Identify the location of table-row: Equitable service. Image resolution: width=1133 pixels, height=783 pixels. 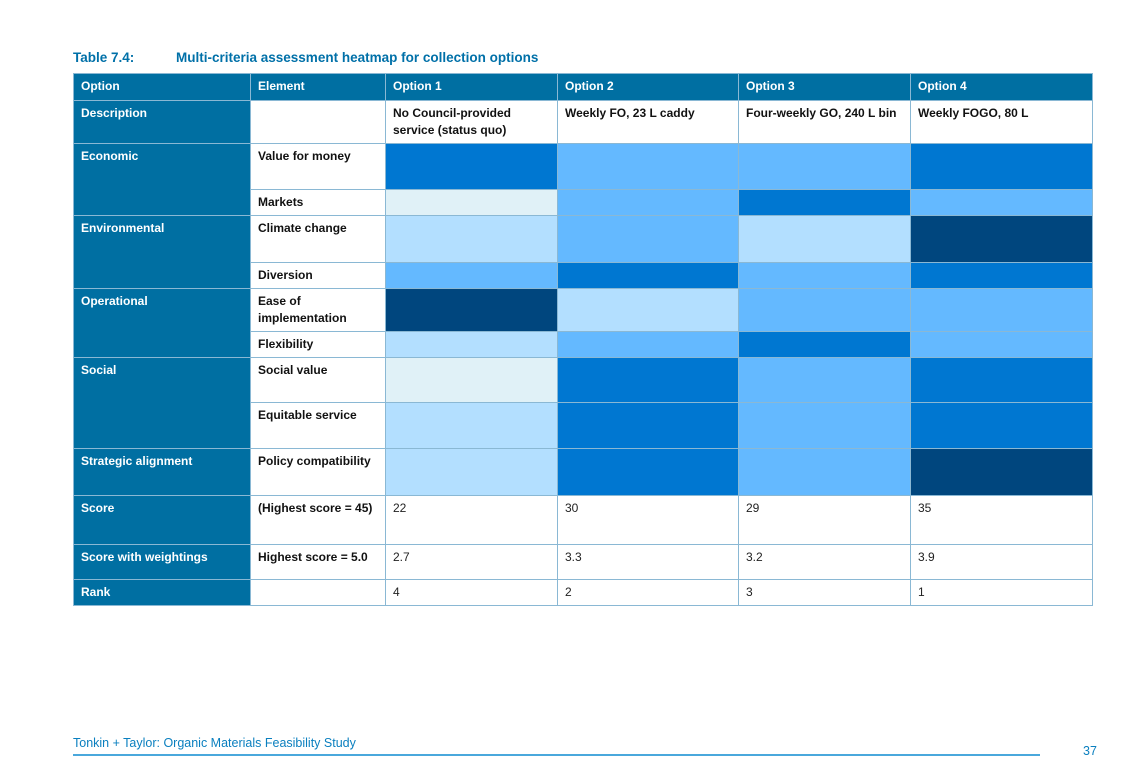
(583, 425).